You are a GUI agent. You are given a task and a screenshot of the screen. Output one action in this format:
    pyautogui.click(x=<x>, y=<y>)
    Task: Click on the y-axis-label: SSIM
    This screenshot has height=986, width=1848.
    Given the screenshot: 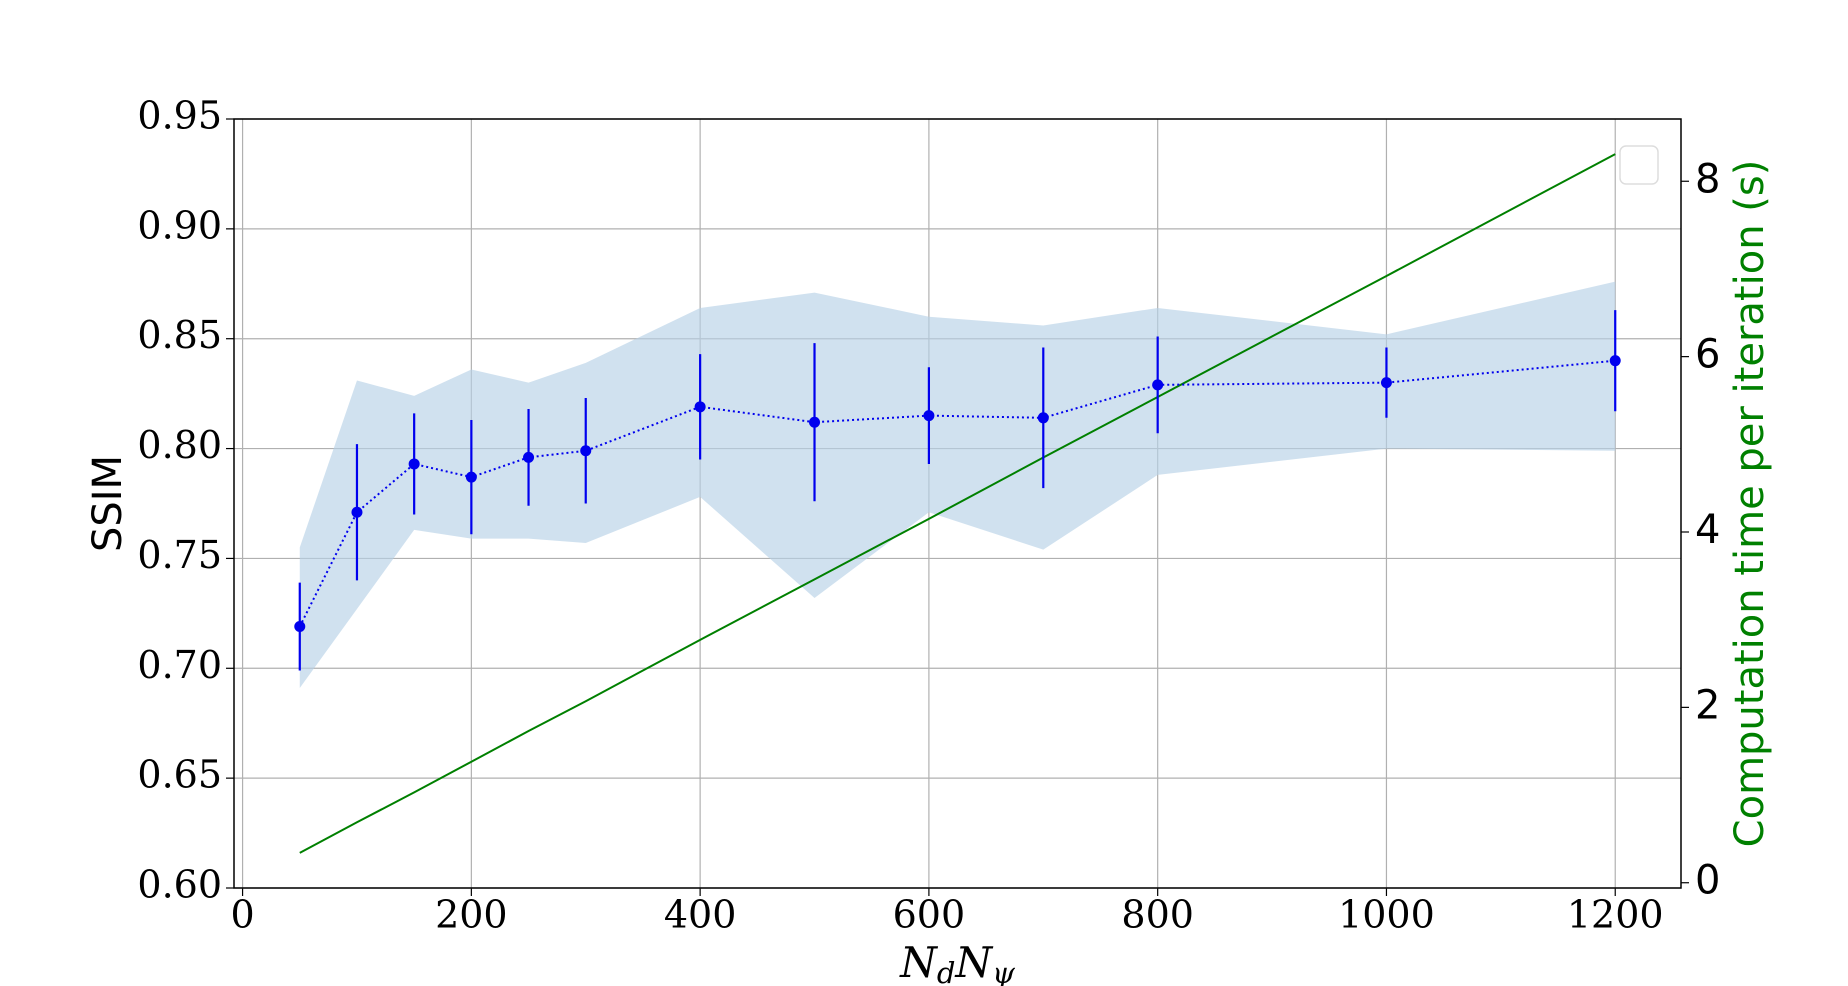 What is the action you would take?
    pyautogui.click(x=108, y=503)
    